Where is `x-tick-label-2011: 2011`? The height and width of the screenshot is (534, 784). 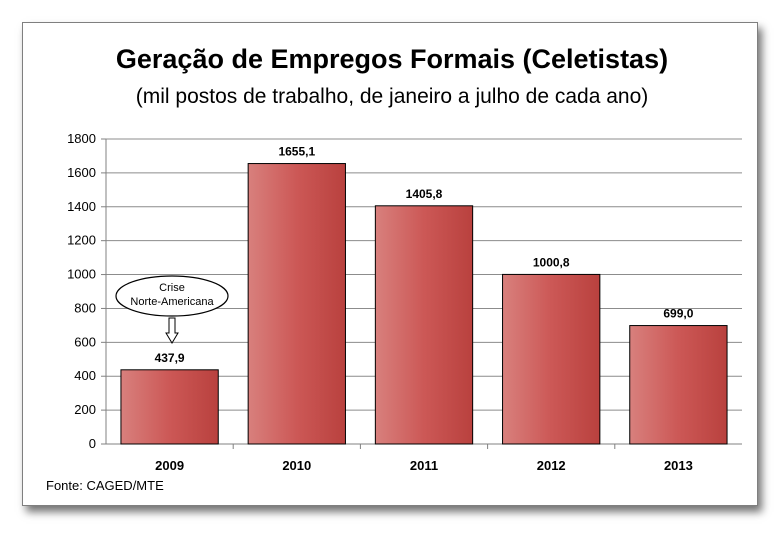
x-tick-label-2011: 2011 is located at coordinates (424, 465).